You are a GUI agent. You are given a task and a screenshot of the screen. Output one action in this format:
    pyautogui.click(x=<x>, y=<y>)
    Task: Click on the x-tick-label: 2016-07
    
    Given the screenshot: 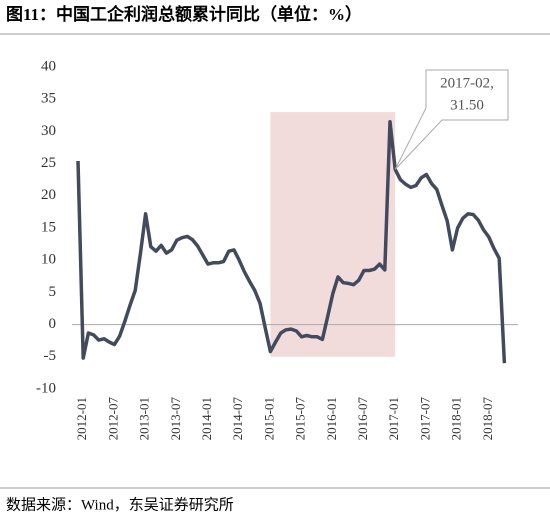 What is the action you would take?
    pyautogui.click(x=362, y=419)
    